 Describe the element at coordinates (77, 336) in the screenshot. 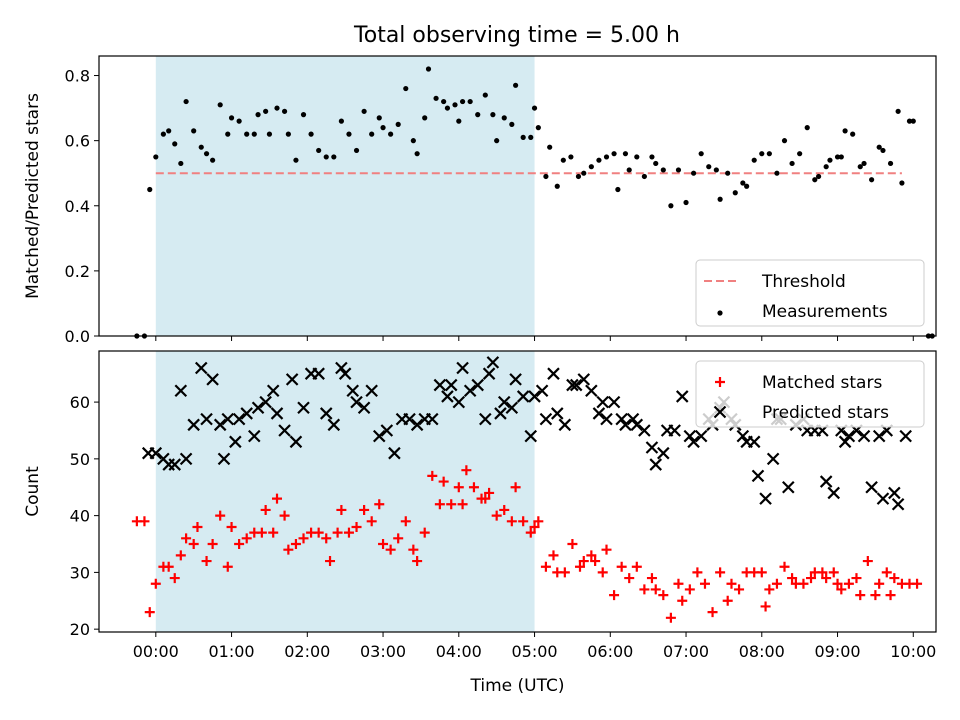

I see `y-tick-label: 0.0` at that location.